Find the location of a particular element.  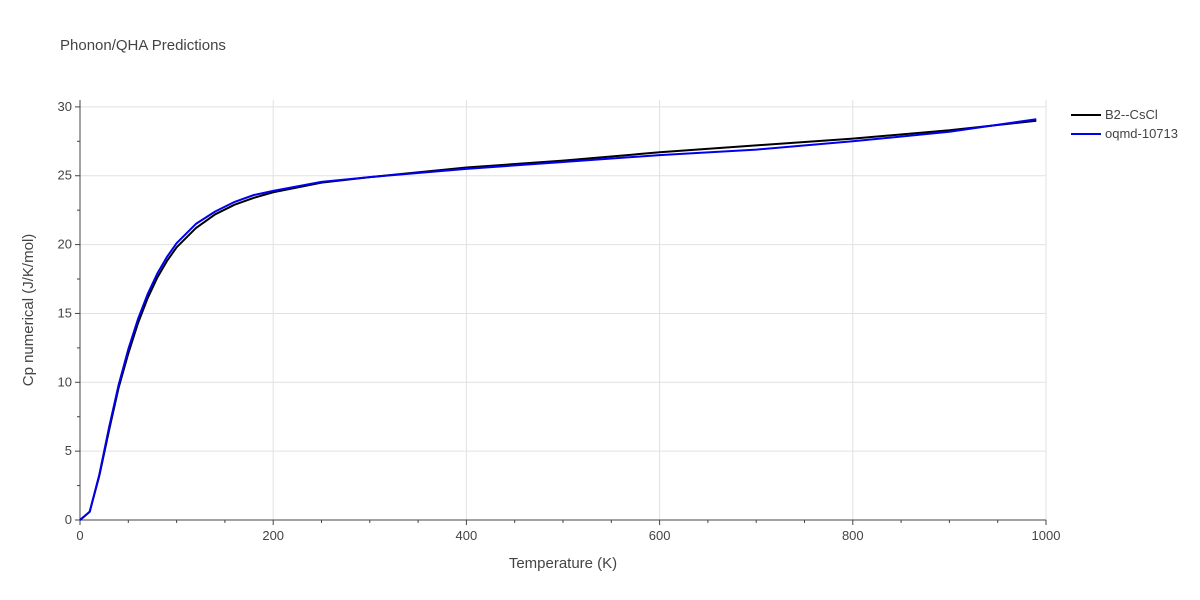

y-tick-label: 30 is located at coordinates (65, 106).